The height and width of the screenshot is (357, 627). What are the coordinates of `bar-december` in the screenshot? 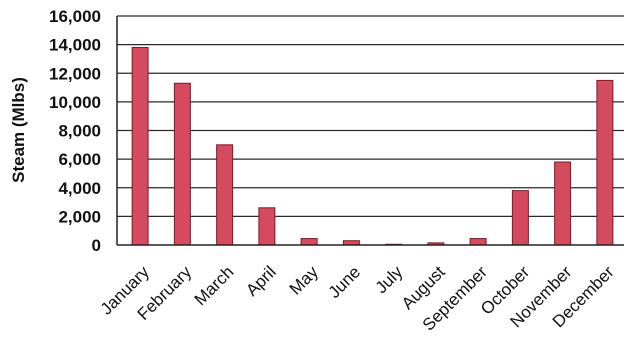 It's located at (605, 162).